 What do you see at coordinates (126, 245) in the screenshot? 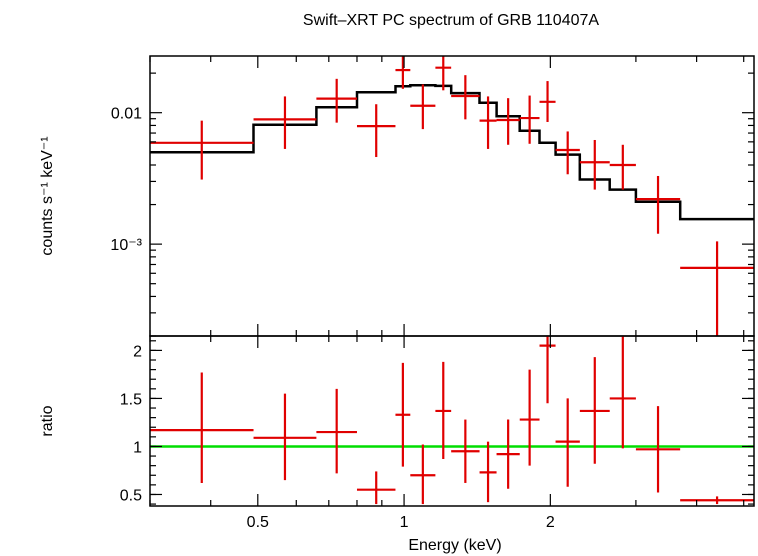
I see `y-tick-label: 10⁻³` at bounding box center [126, 245].